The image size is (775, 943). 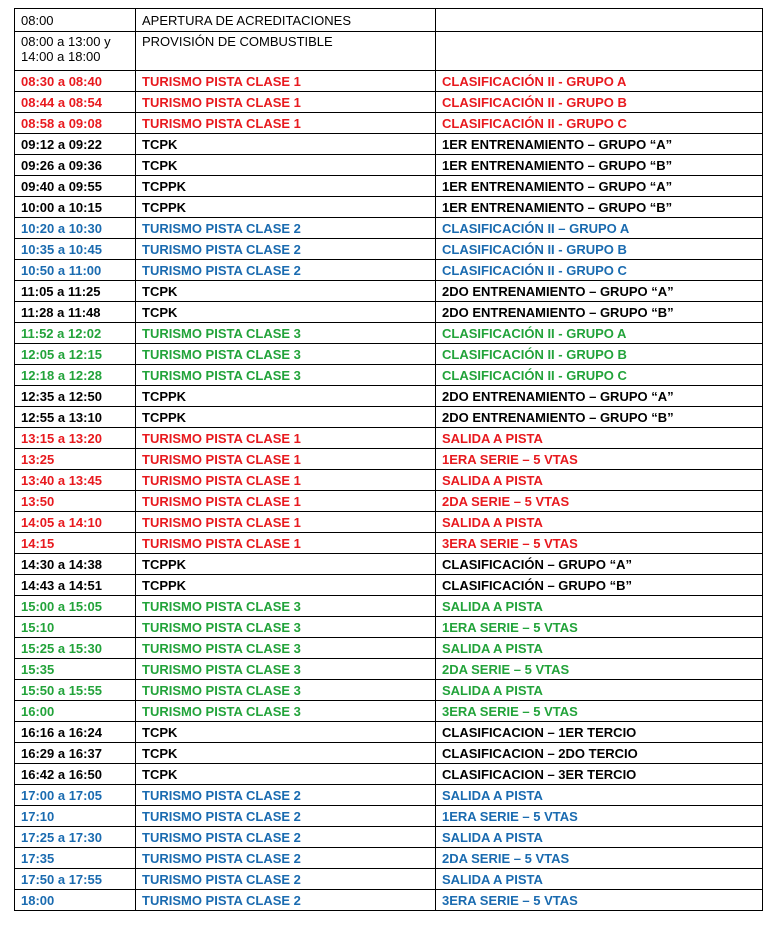 I want to click on cell: 3ERA SERIE – 5 VTAS, so click(x=599, y=711).